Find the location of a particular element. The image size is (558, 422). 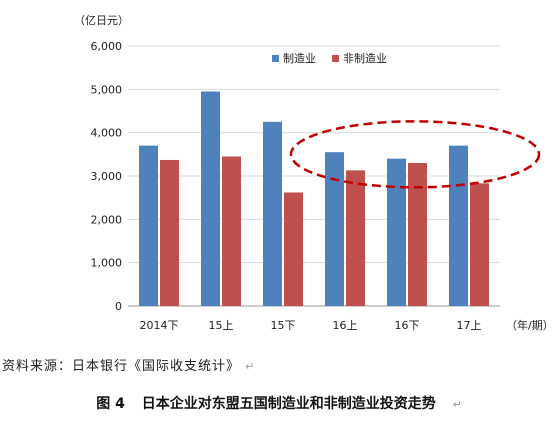

figure-title: 日本企业对东盟五国制造业和非制造业投资走势 is located at coordinates (288, 404).